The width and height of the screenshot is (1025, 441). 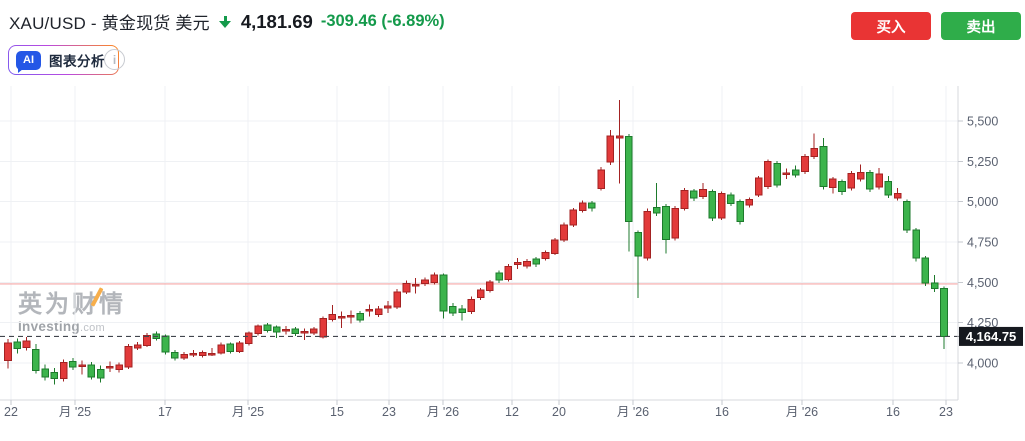 What do you see at coordinates (981, 26) in the screenshot?
I see `sell-button: 卖出` at bounding box center [981, 26].